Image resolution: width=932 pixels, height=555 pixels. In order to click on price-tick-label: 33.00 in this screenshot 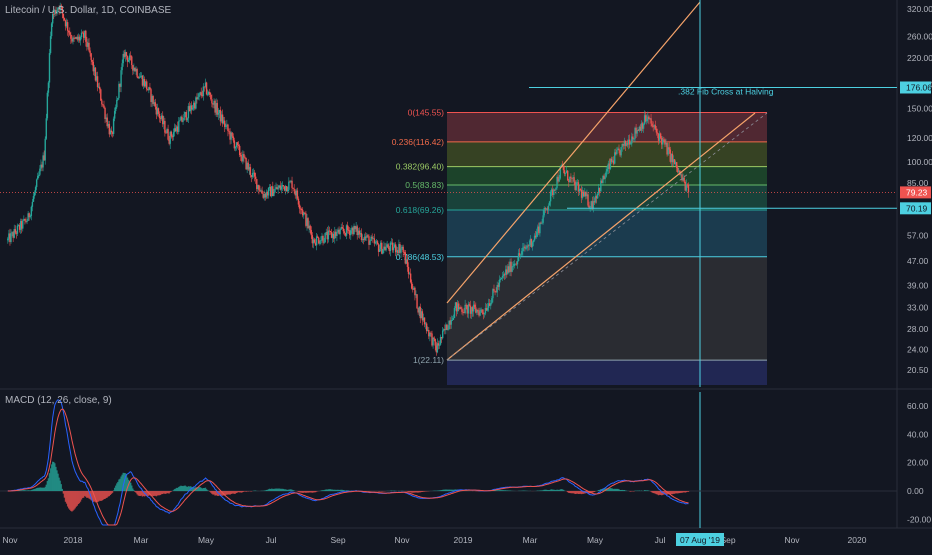, I will do `click(918, 307)`.